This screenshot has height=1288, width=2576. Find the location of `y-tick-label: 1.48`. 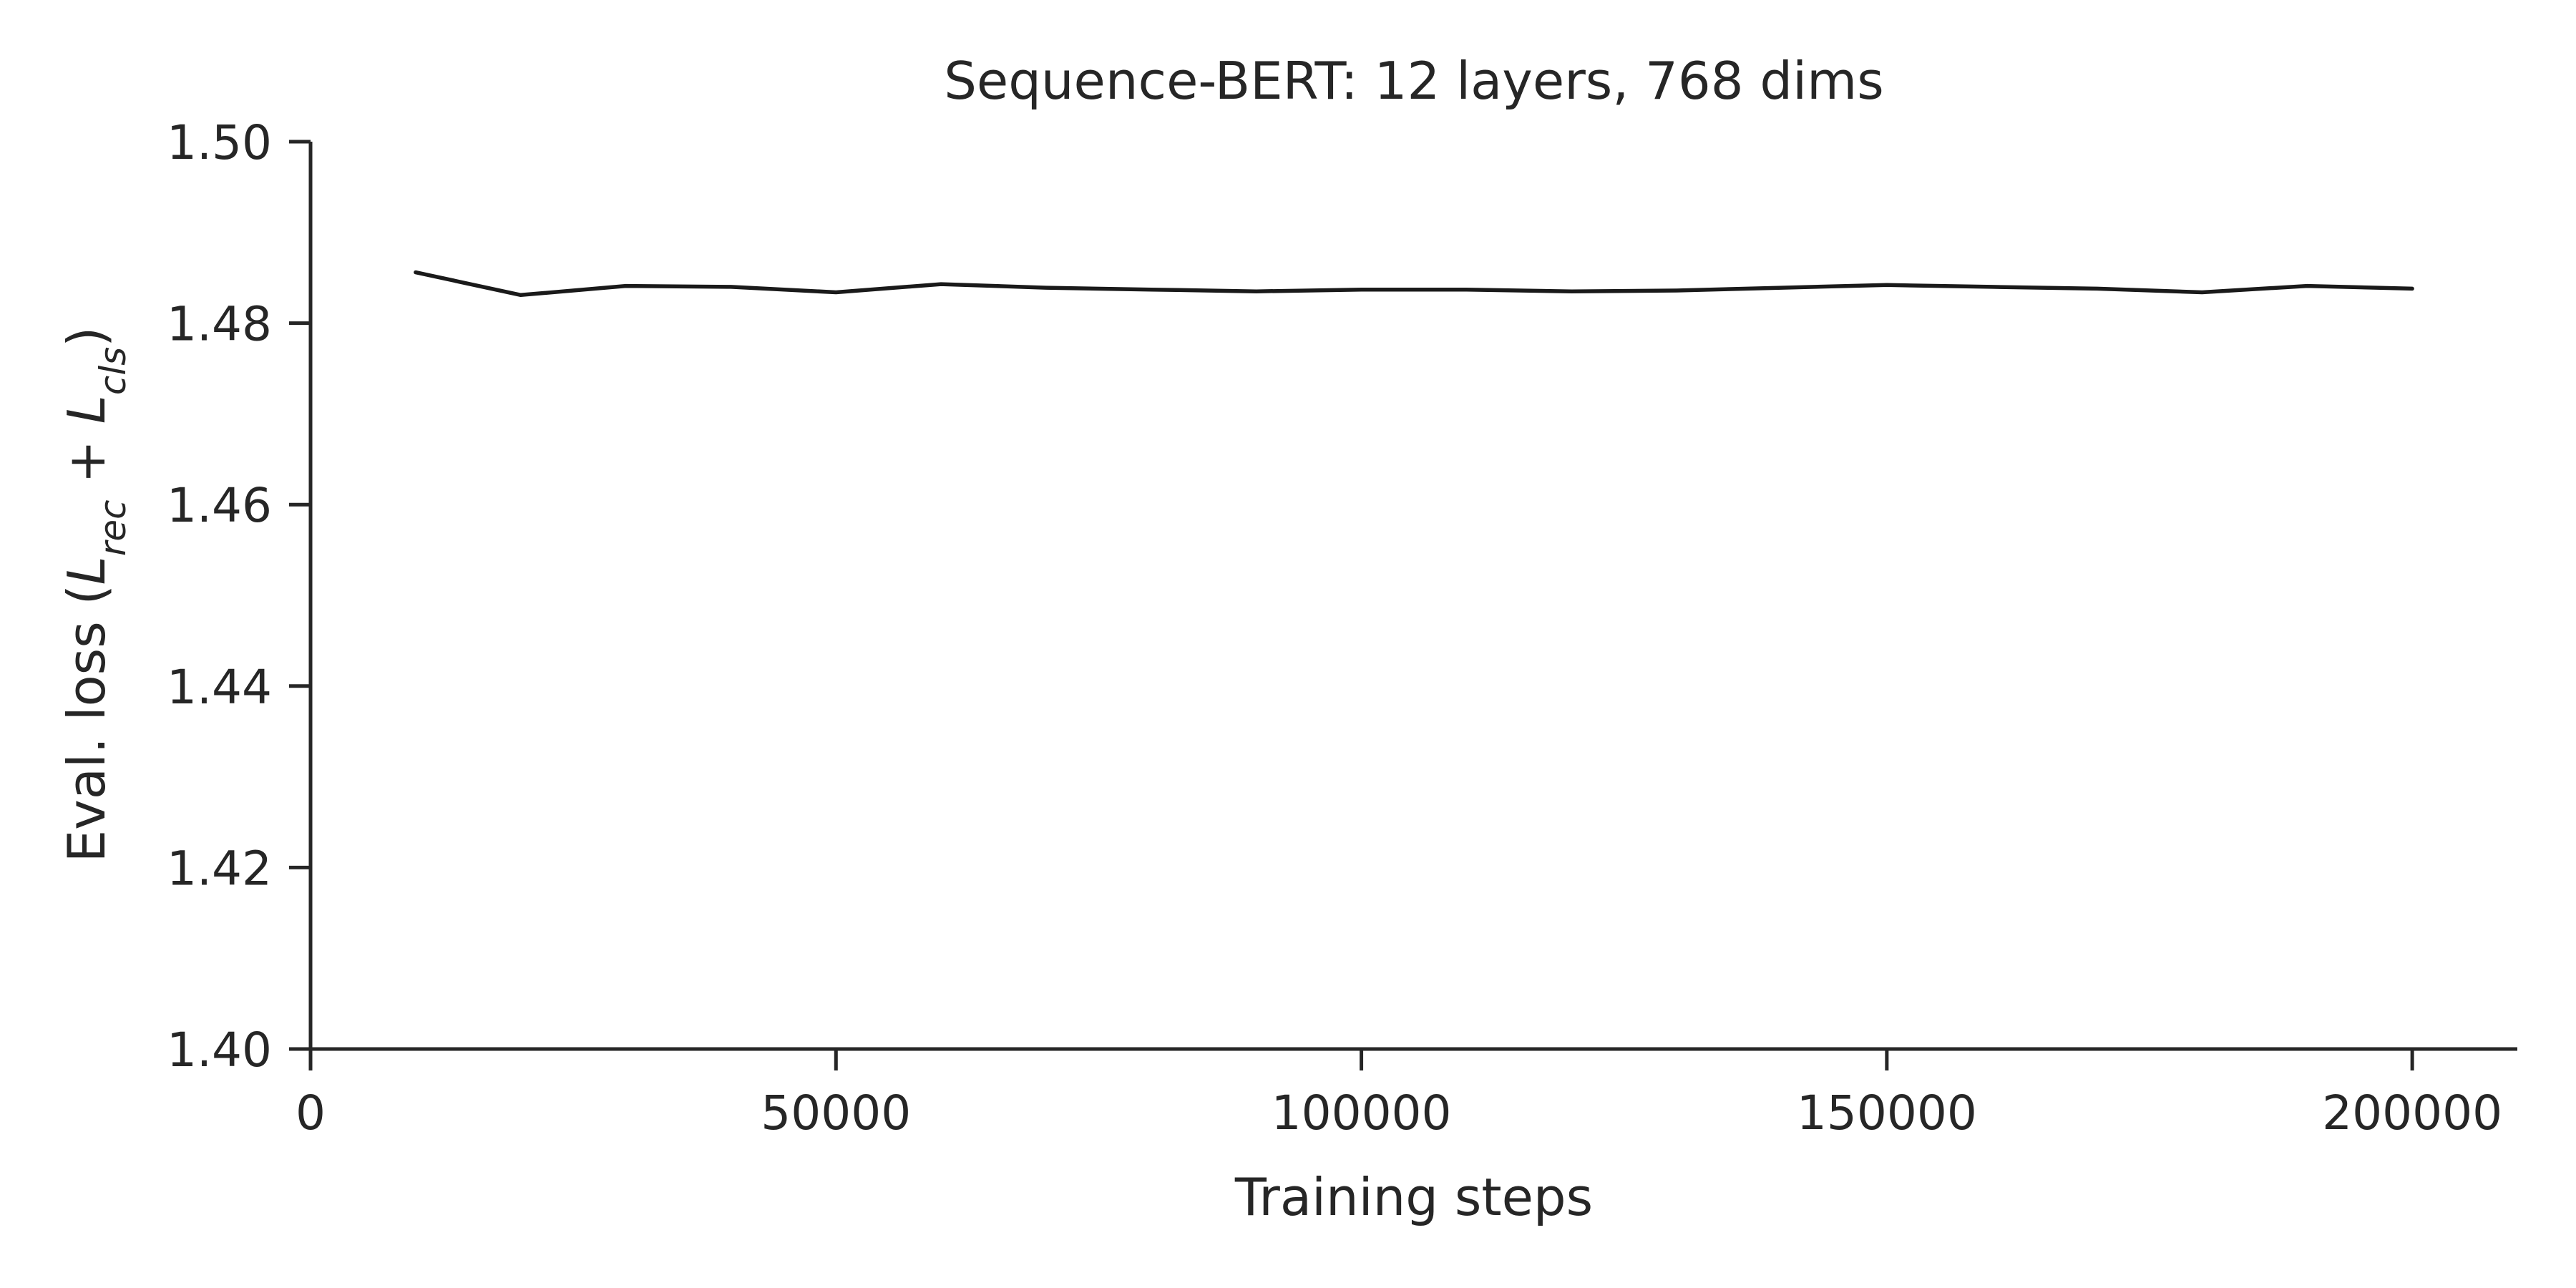

y-tick-label: 1.48 is located at coordinates (219, 324).